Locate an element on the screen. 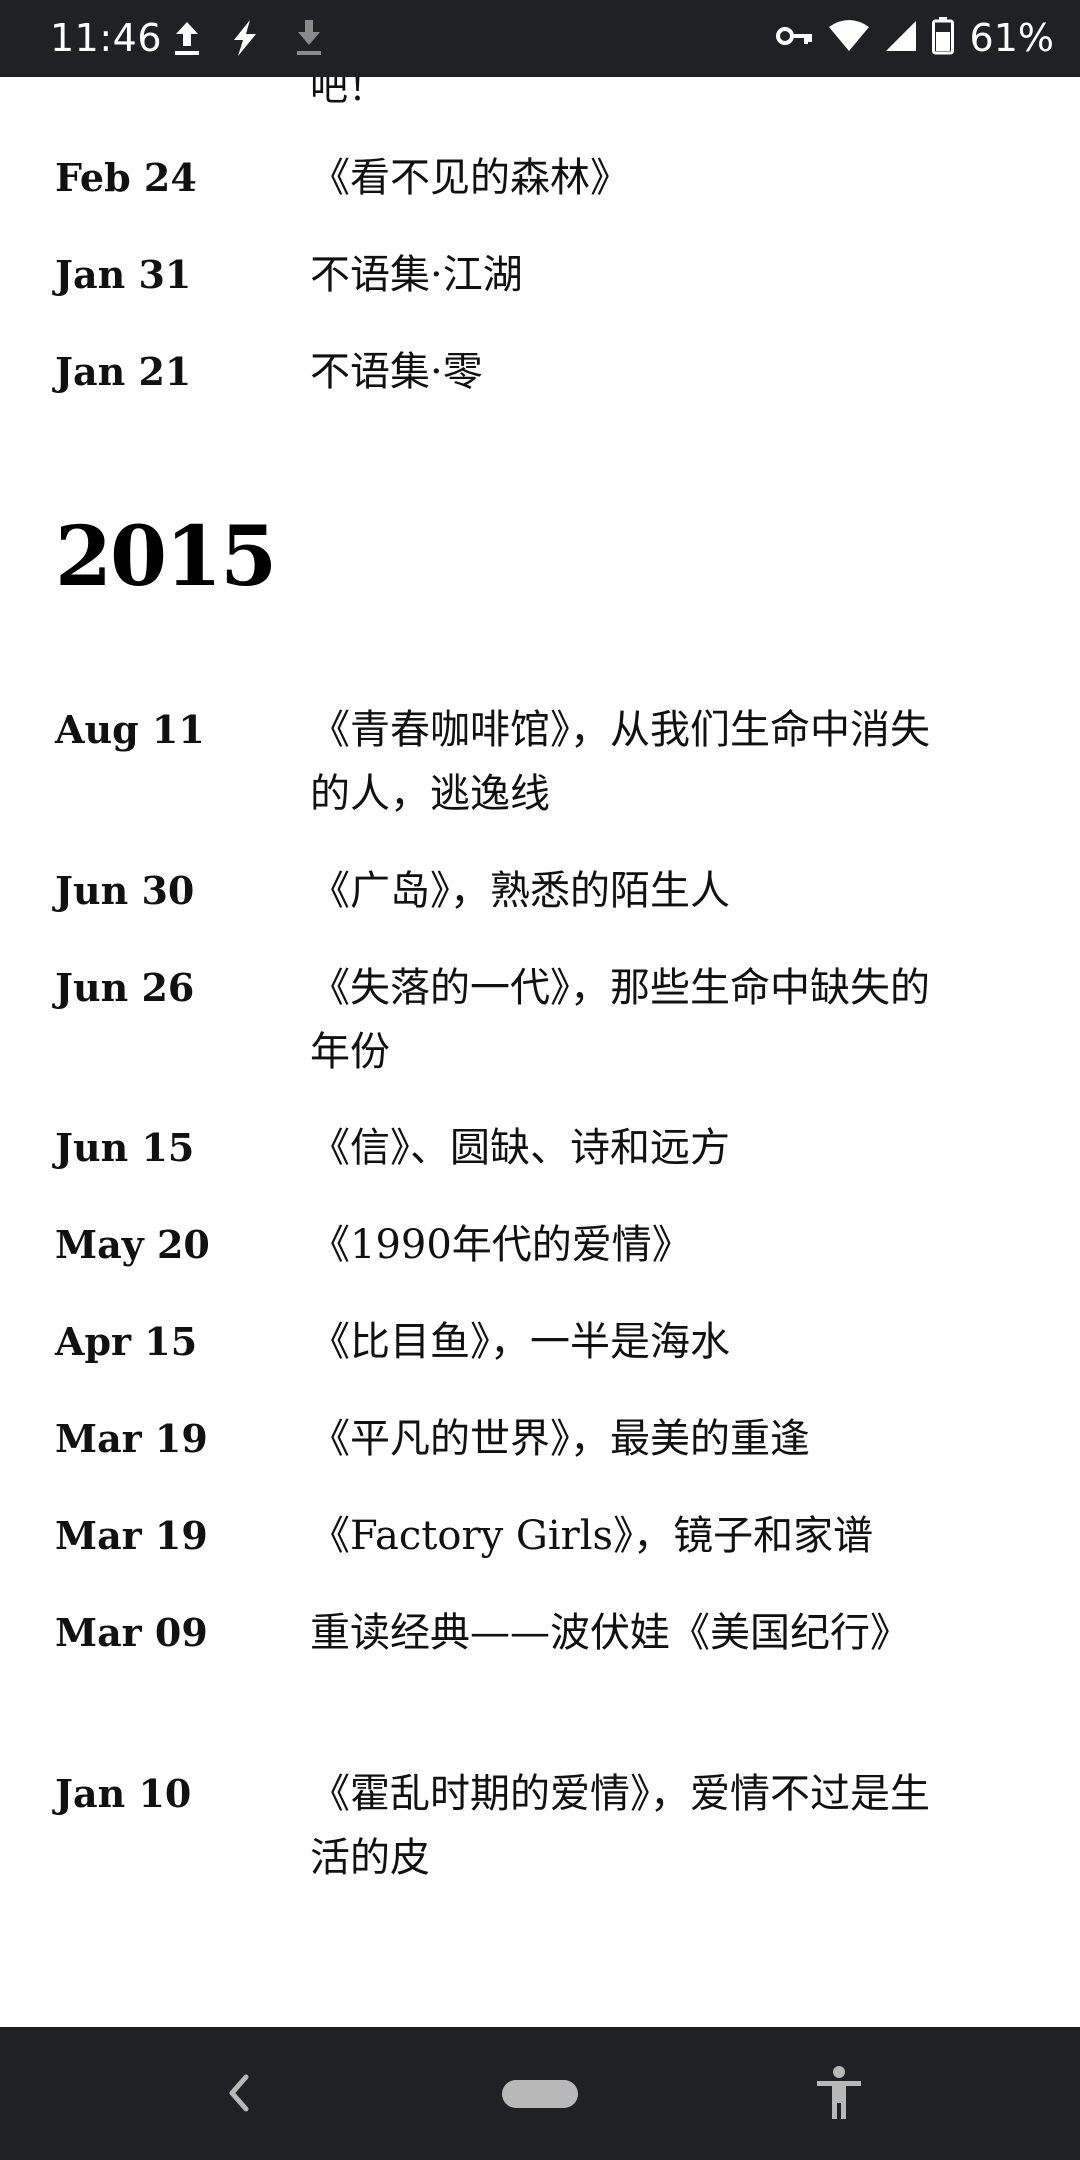 The image size is (1080, 2160). back-icon is located at coordinates (239, 2095).